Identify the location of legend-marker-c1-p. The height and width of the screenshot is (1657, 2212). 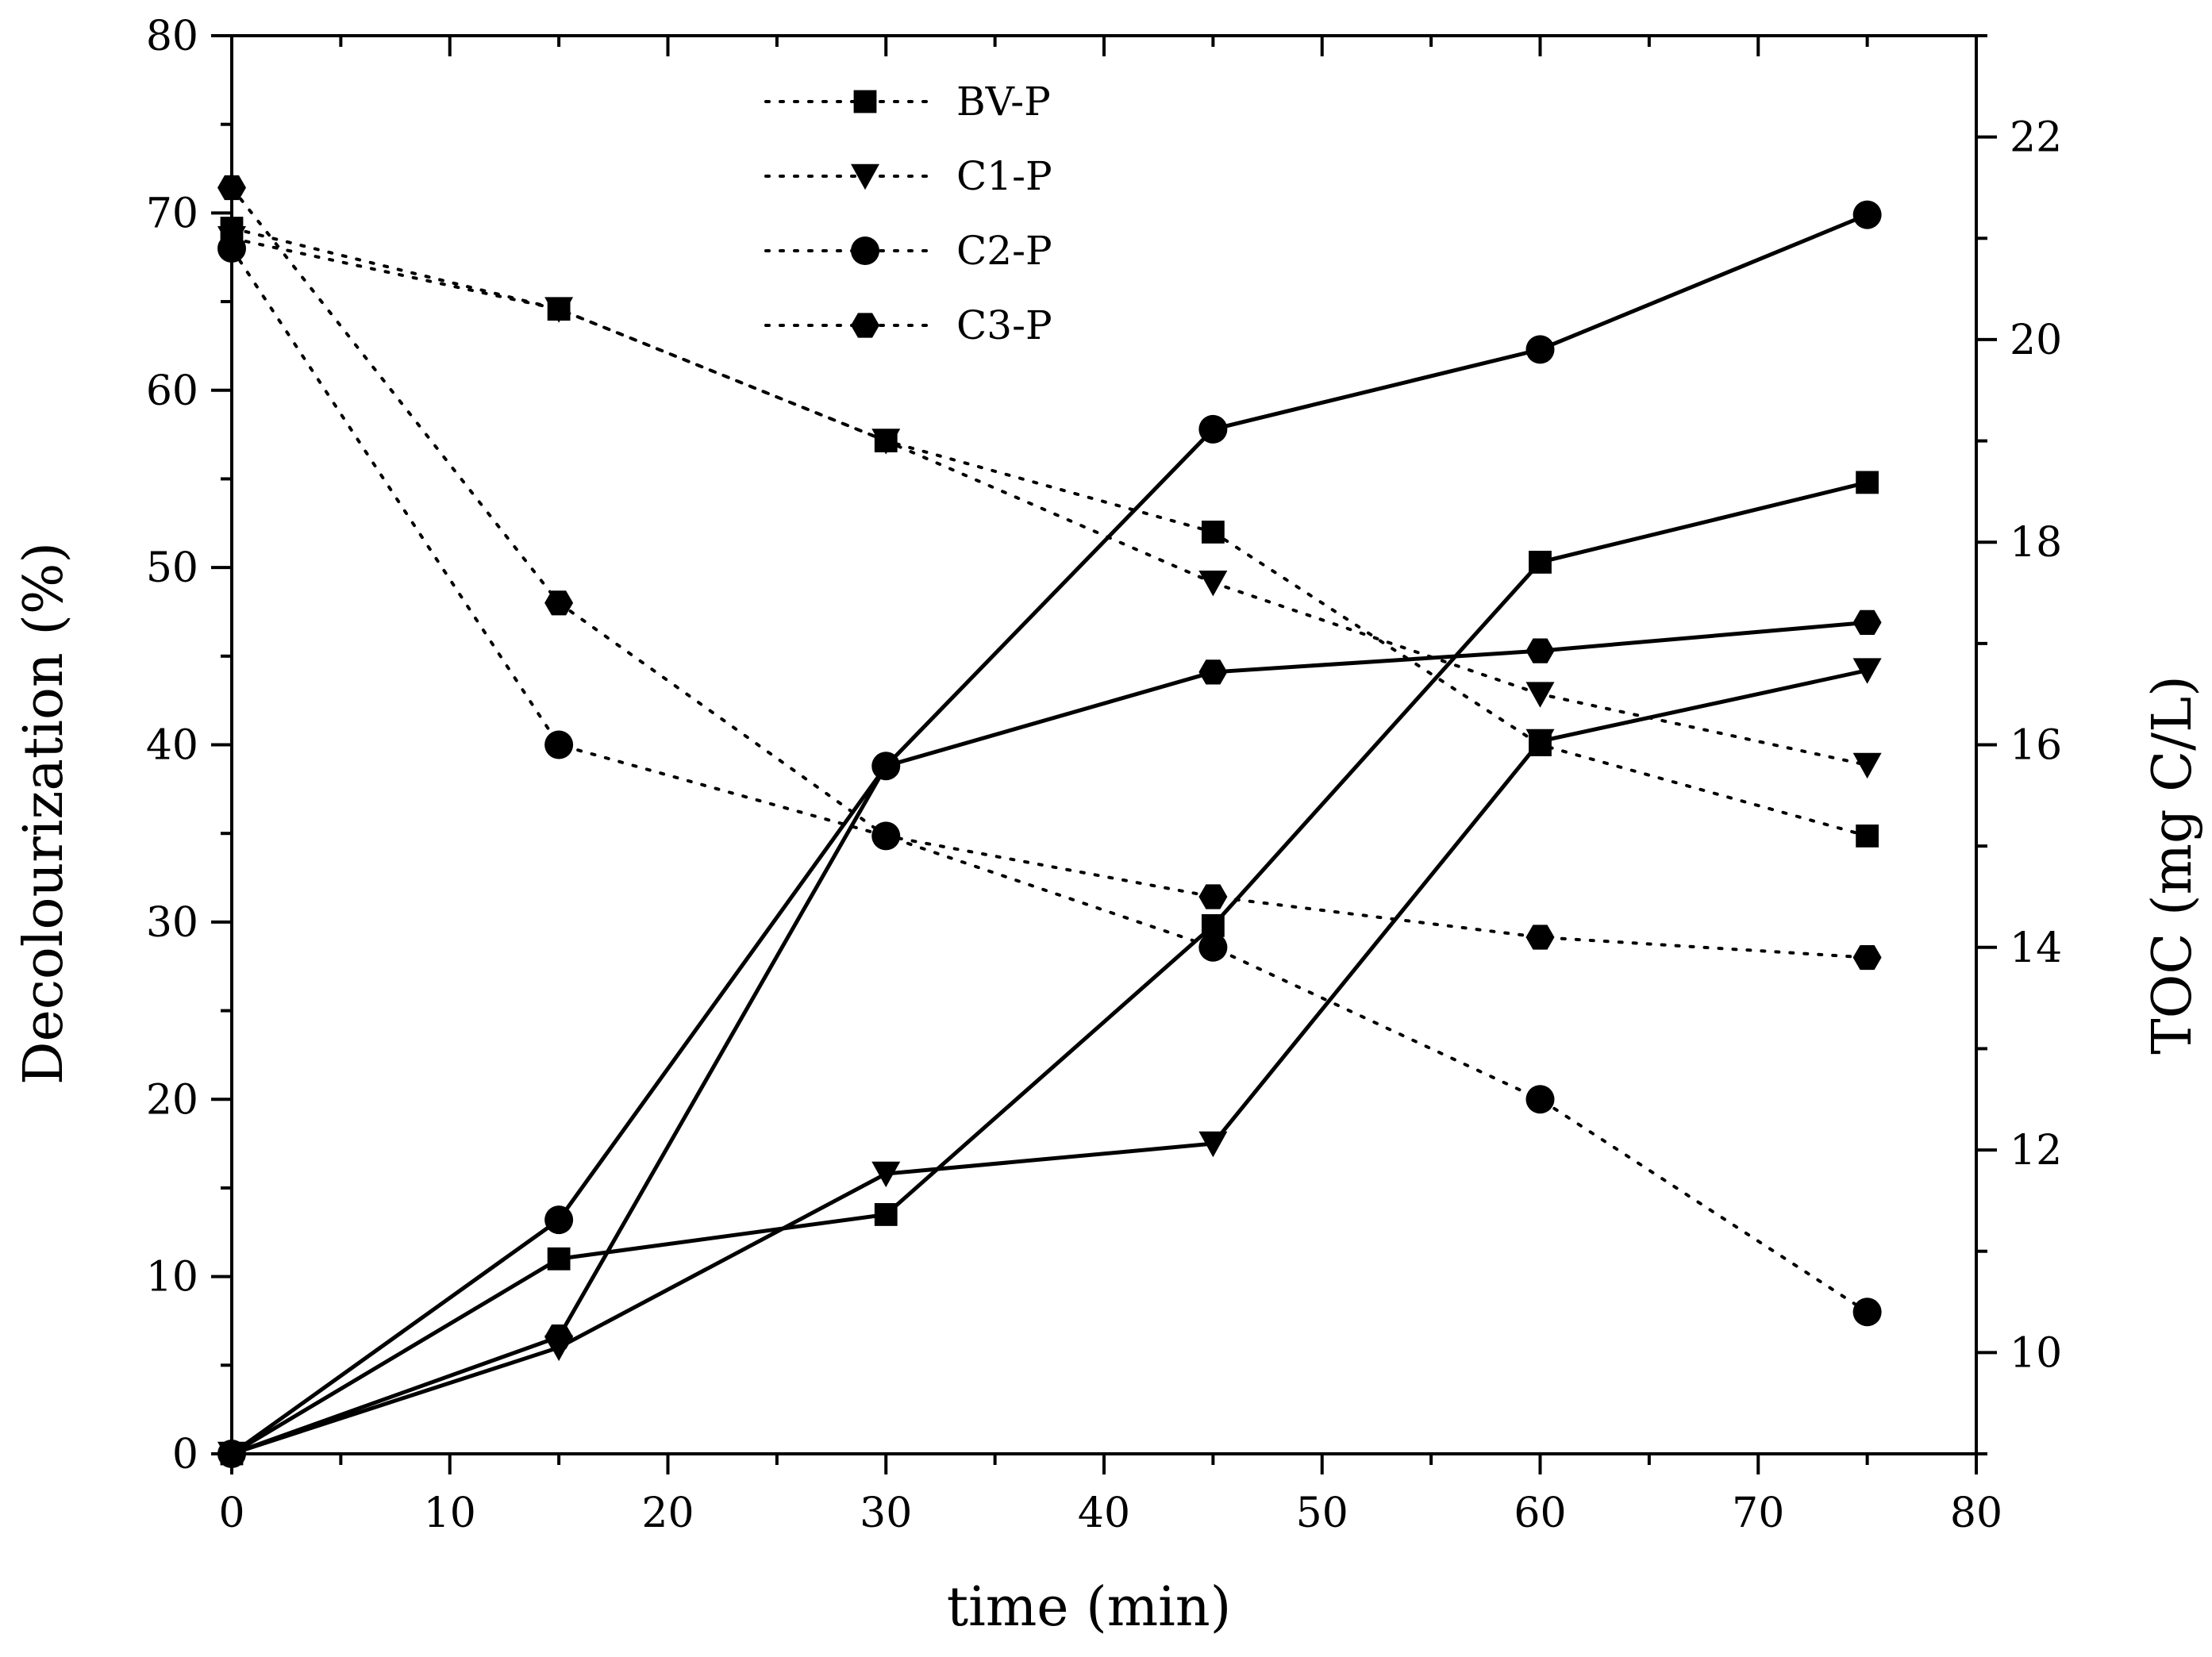
(865, 176).